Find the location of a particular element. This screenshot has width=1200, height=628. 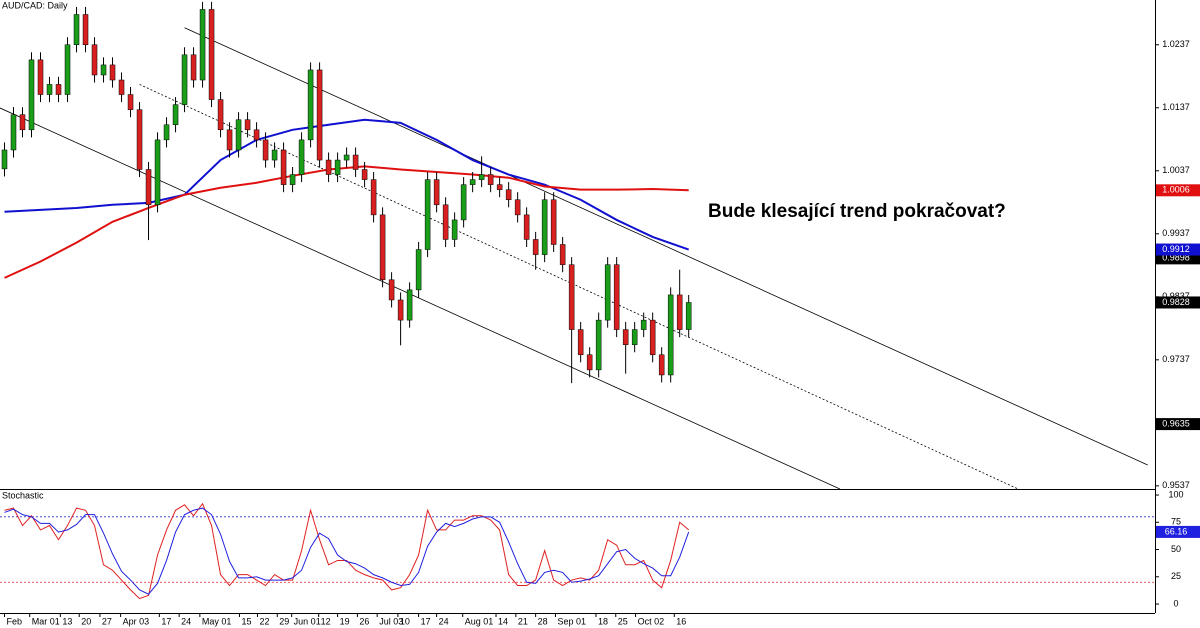

price-tag-label: 0.9635 is located at coordinates (1176, 423).